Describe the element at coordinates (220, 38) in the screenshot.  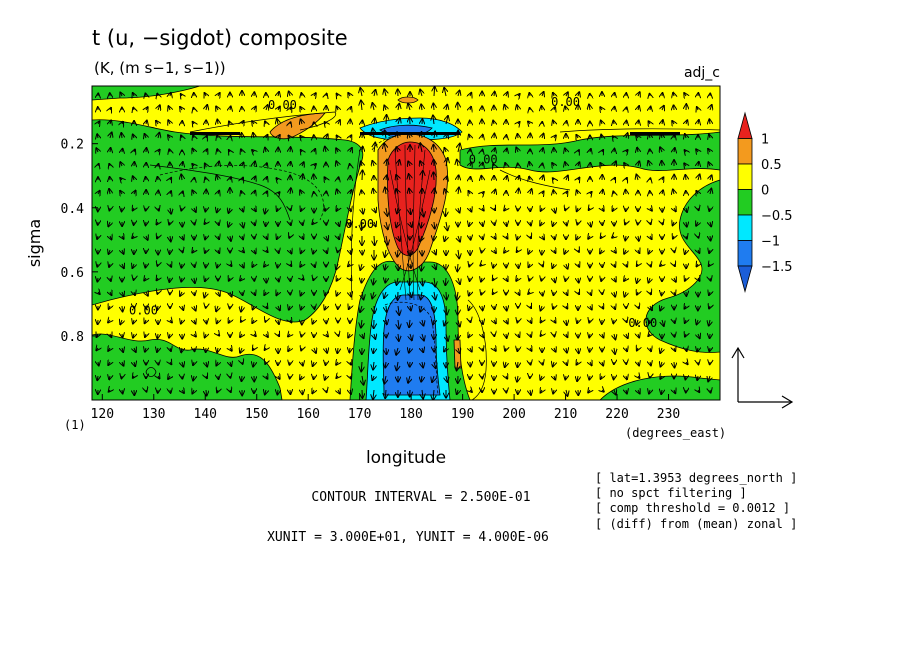
I see `chart-title: t (u, −sigdot) composite` at that location.